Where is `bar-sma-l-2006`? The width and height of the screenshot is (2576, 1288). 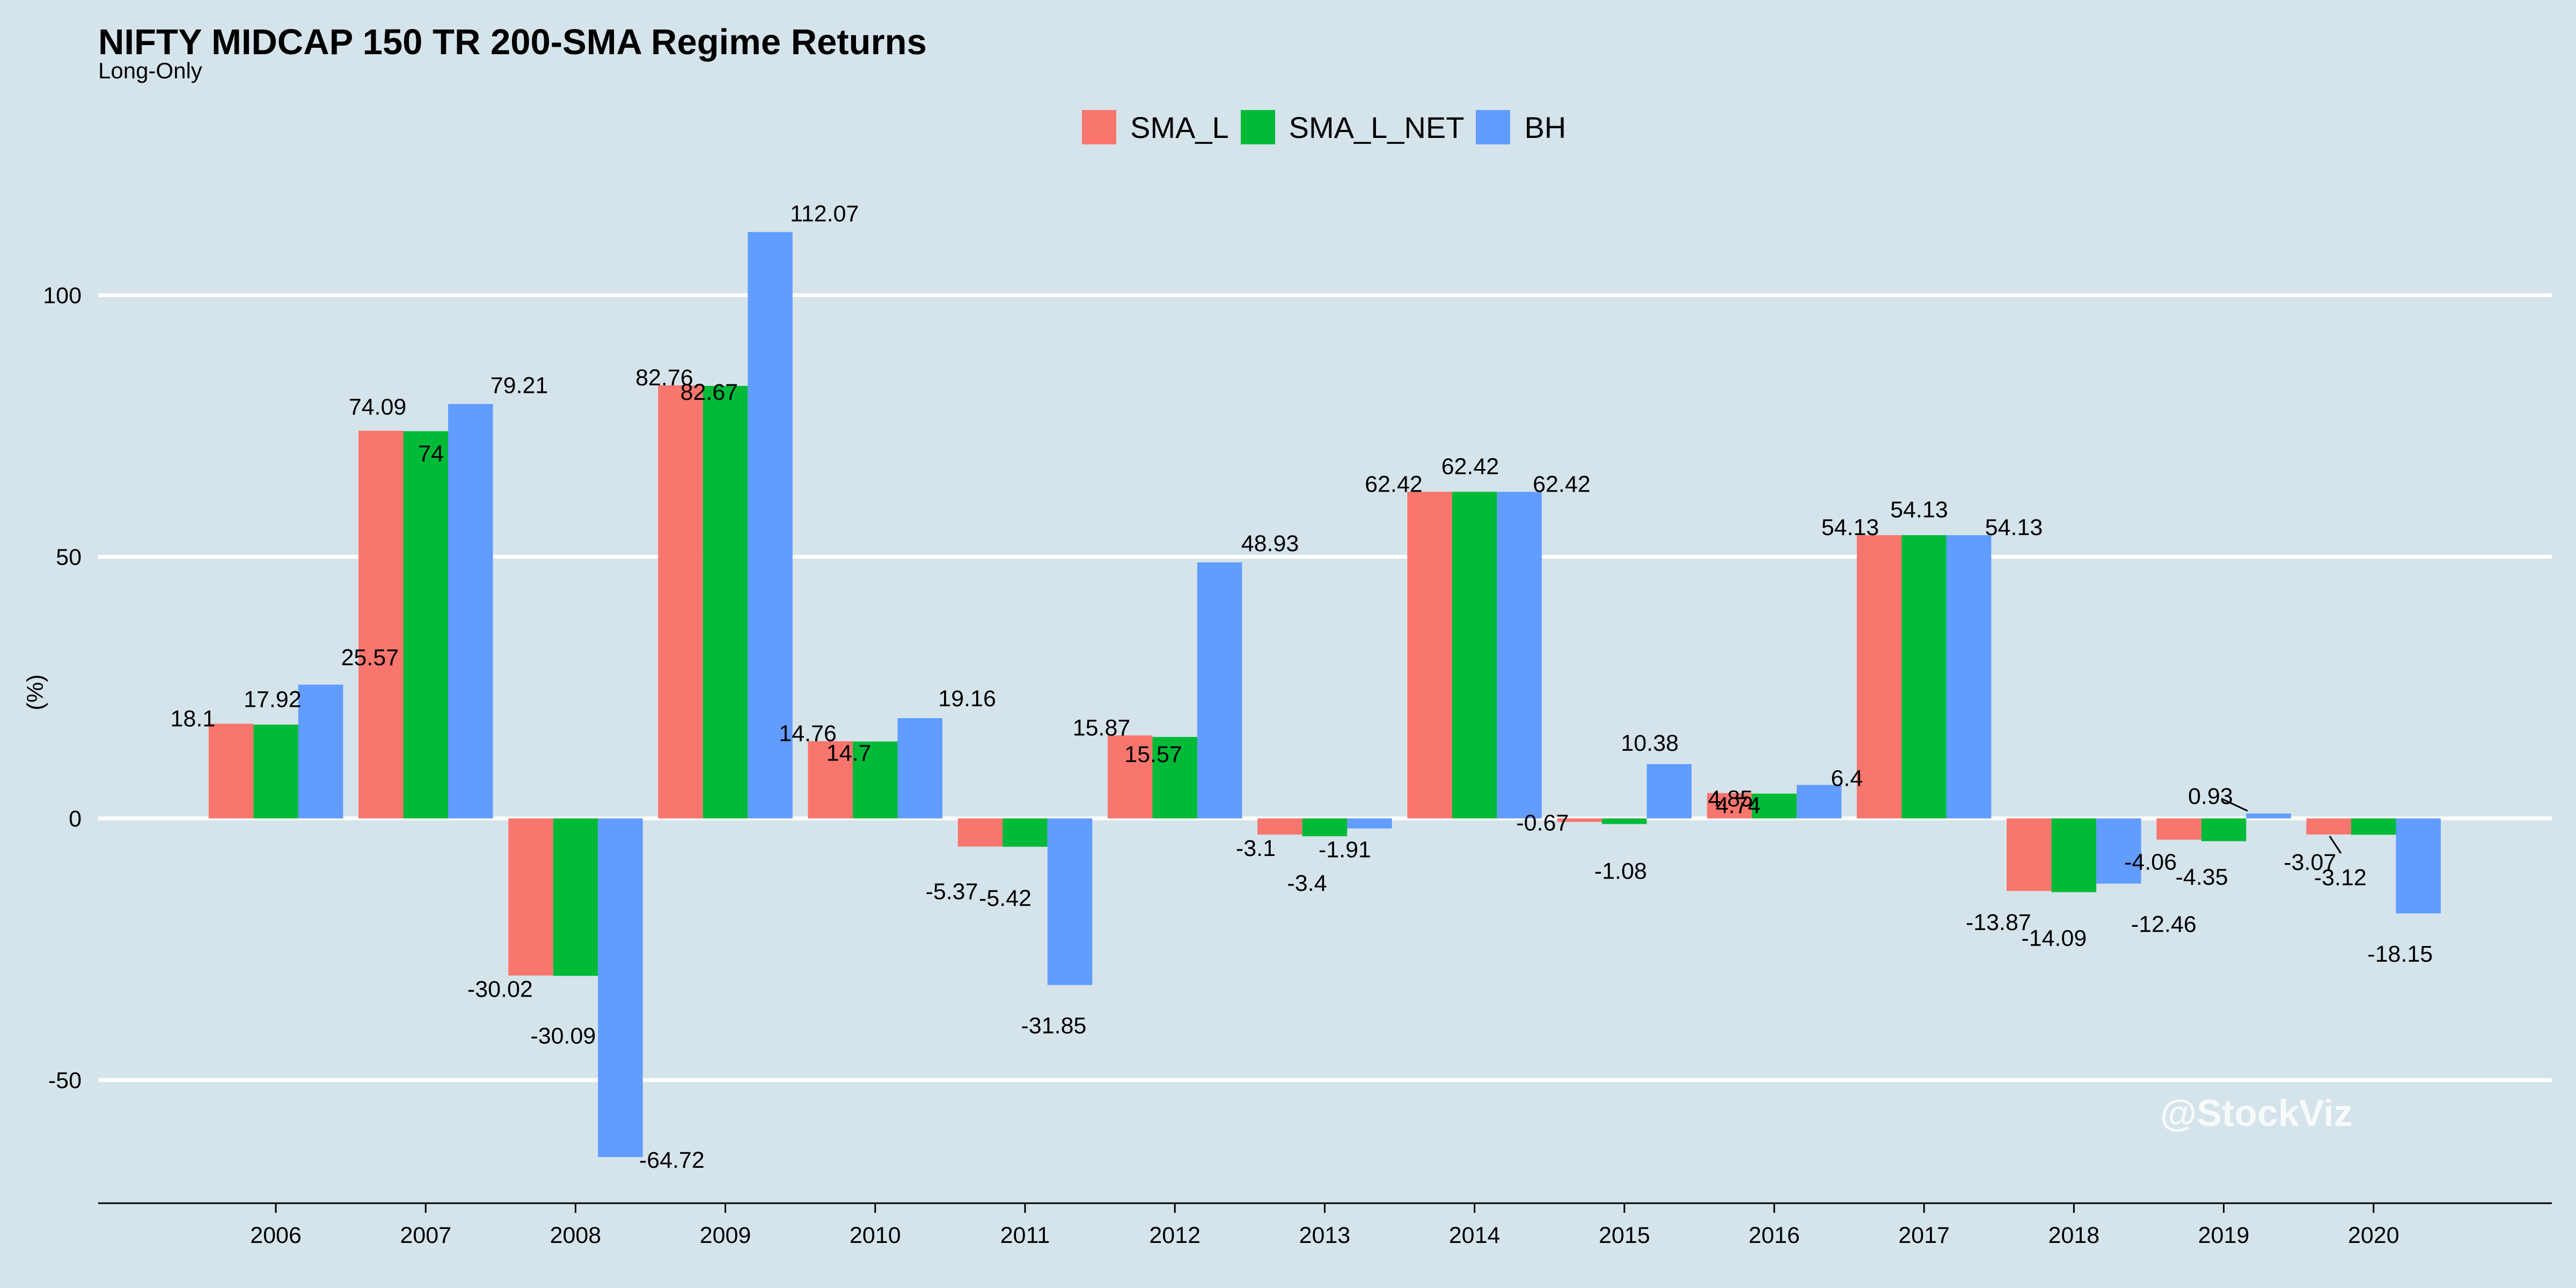 bar-sma-l-2006 is located at coordinates (231, 770).